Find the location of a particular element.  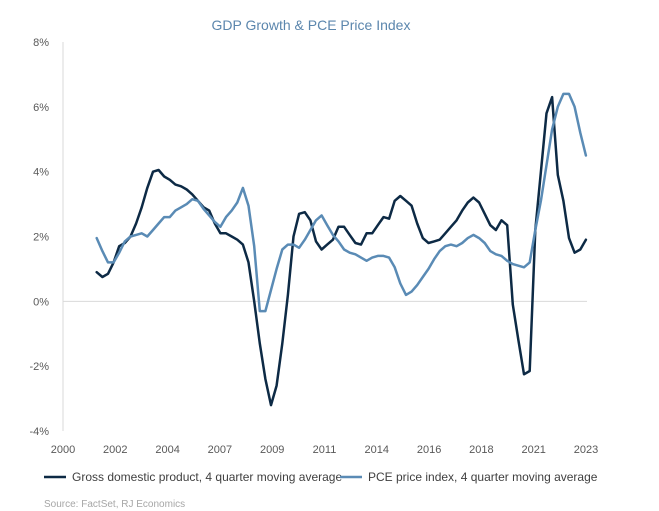

source-note: Source: FactSet, RJ Economics is located at coordinates (114, 504).